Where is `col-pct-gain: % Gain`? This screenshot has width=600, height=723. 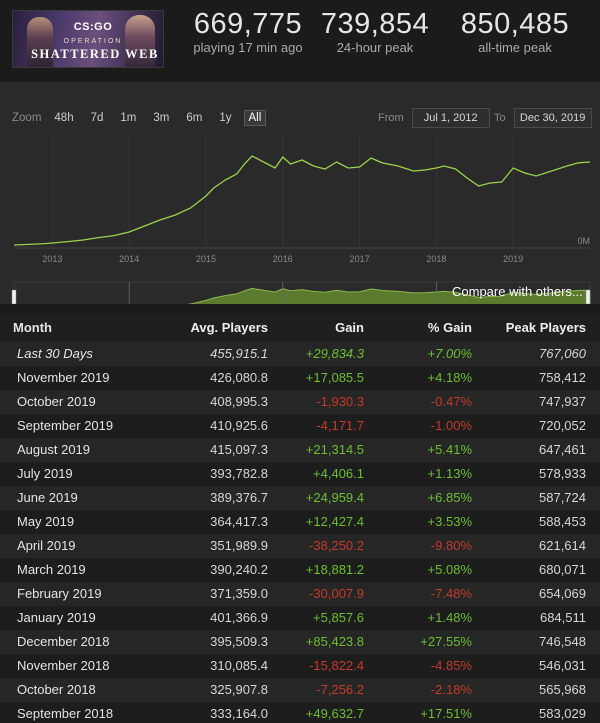 col-pct-gain: % Gain is located at coordinates (449, 327).